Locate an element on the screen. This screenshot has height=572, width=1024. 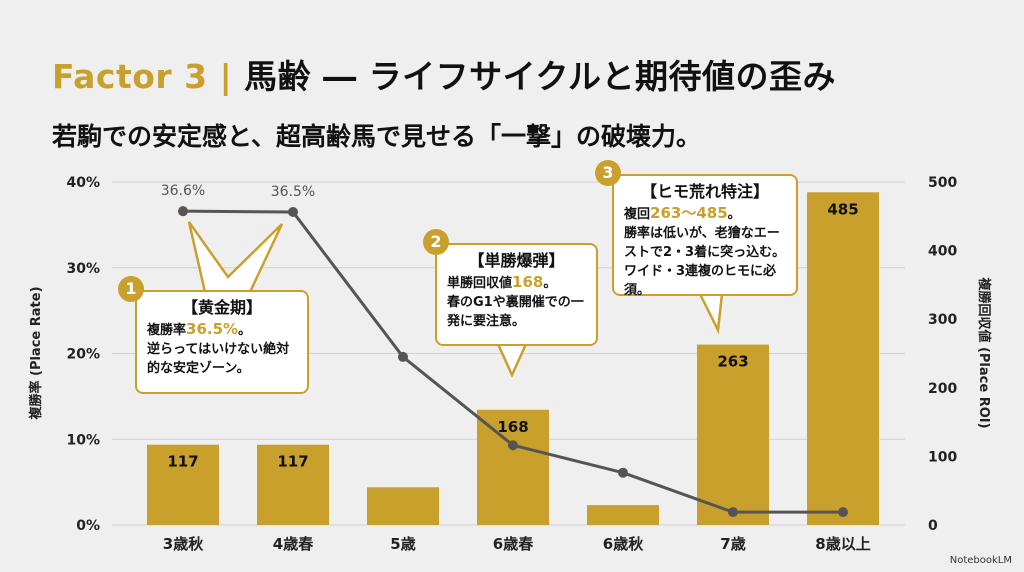
category-label: 4歳春 is located at coordinates (293, 544).